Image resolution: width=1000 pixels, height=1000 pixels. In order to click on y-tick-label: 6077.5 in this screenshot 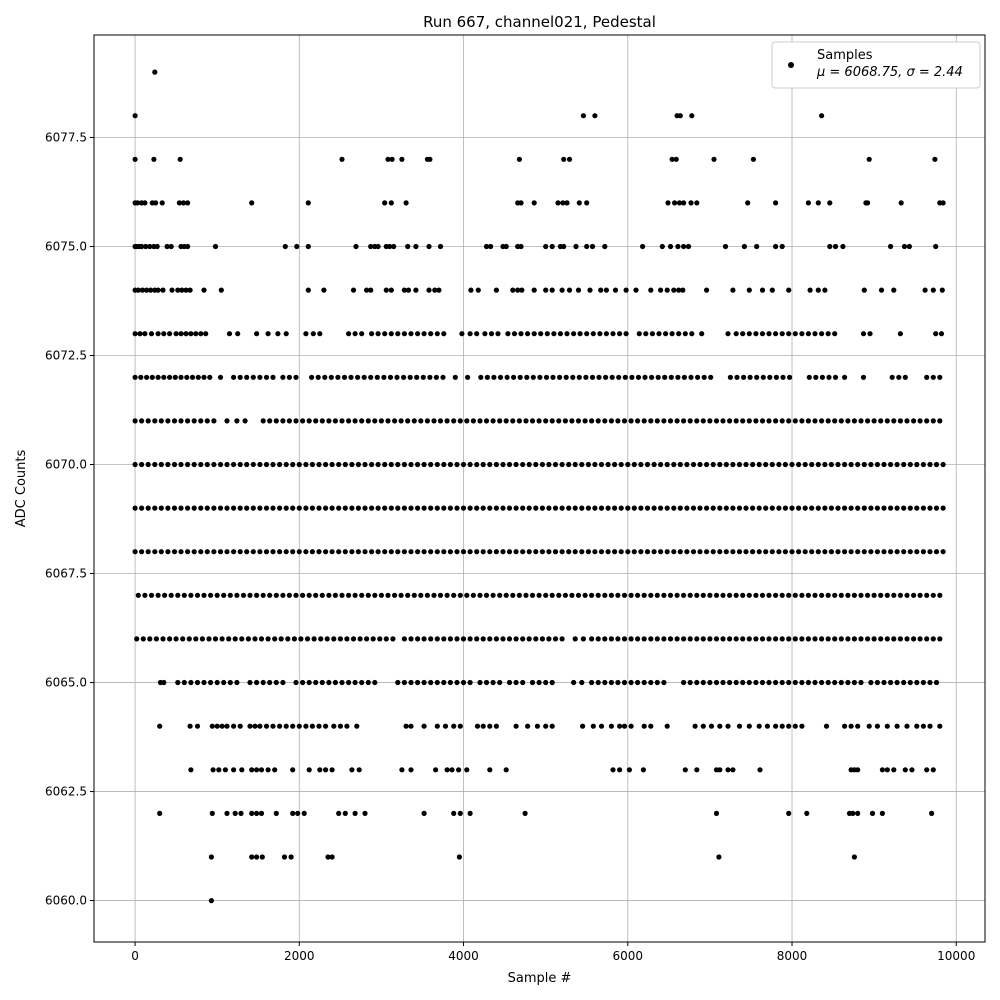, I will do `click(66, 137)`.